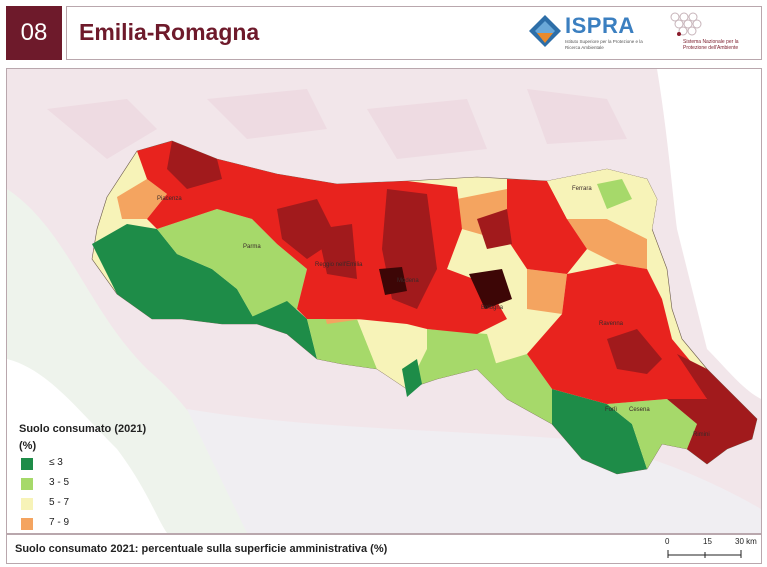 The width and height of the screenshot is (767, 567). I want to click on city-label-reggio: Reggio nell'Emilia, so click(339, 265).